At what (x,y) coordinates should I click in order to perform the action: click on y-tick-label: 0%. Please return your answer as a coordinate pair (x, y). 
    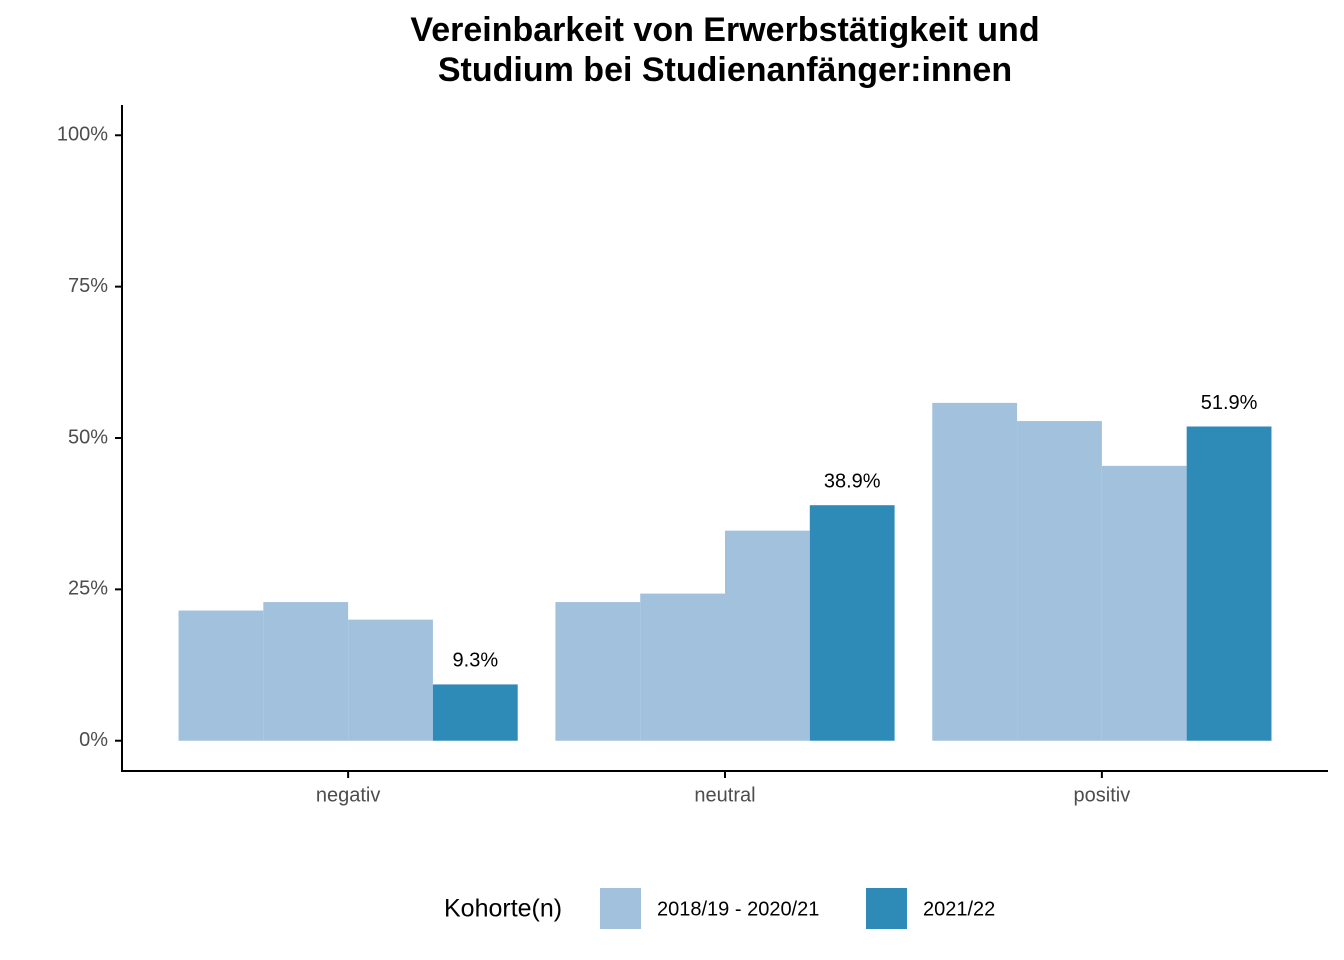
    Looking at the image, I should click on (93, 740).